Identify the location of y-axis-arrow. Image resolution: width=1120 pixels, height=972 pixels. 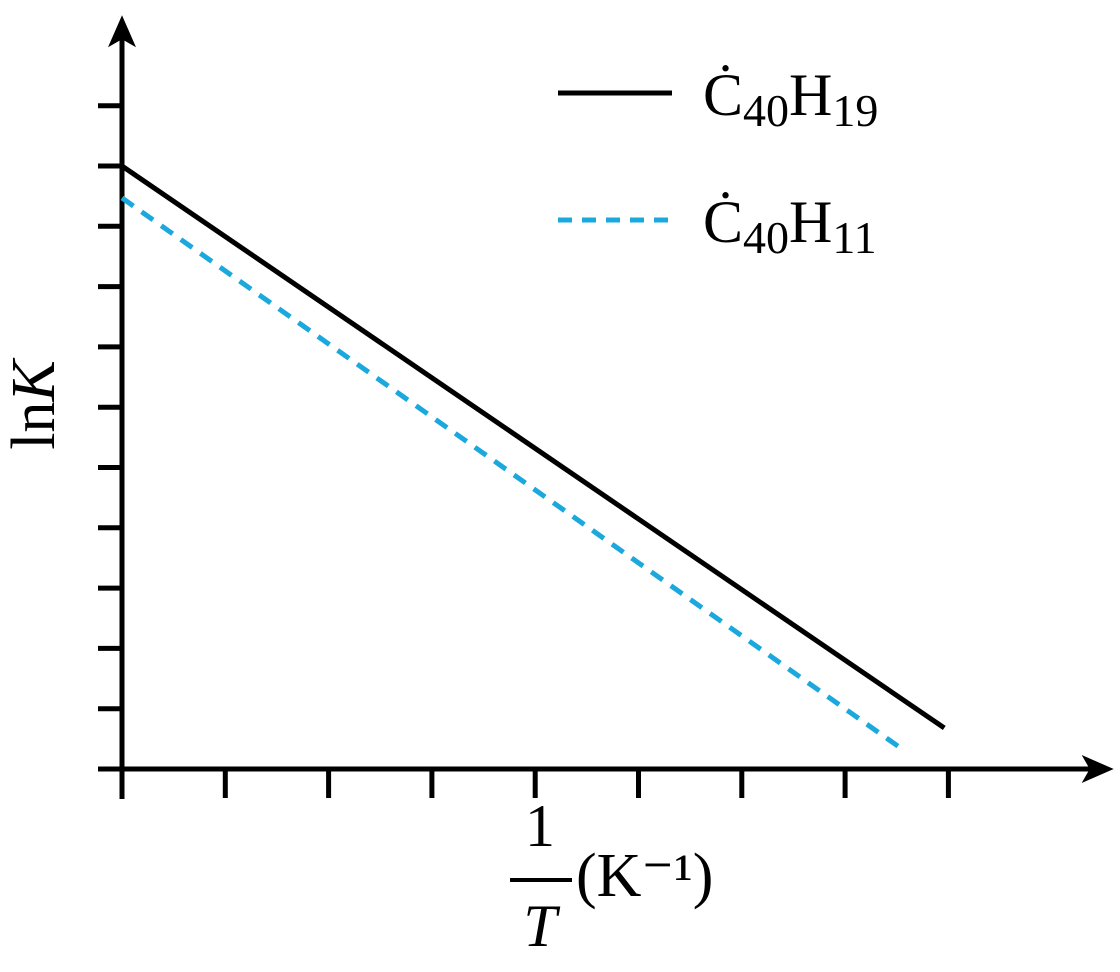
(122, 31).